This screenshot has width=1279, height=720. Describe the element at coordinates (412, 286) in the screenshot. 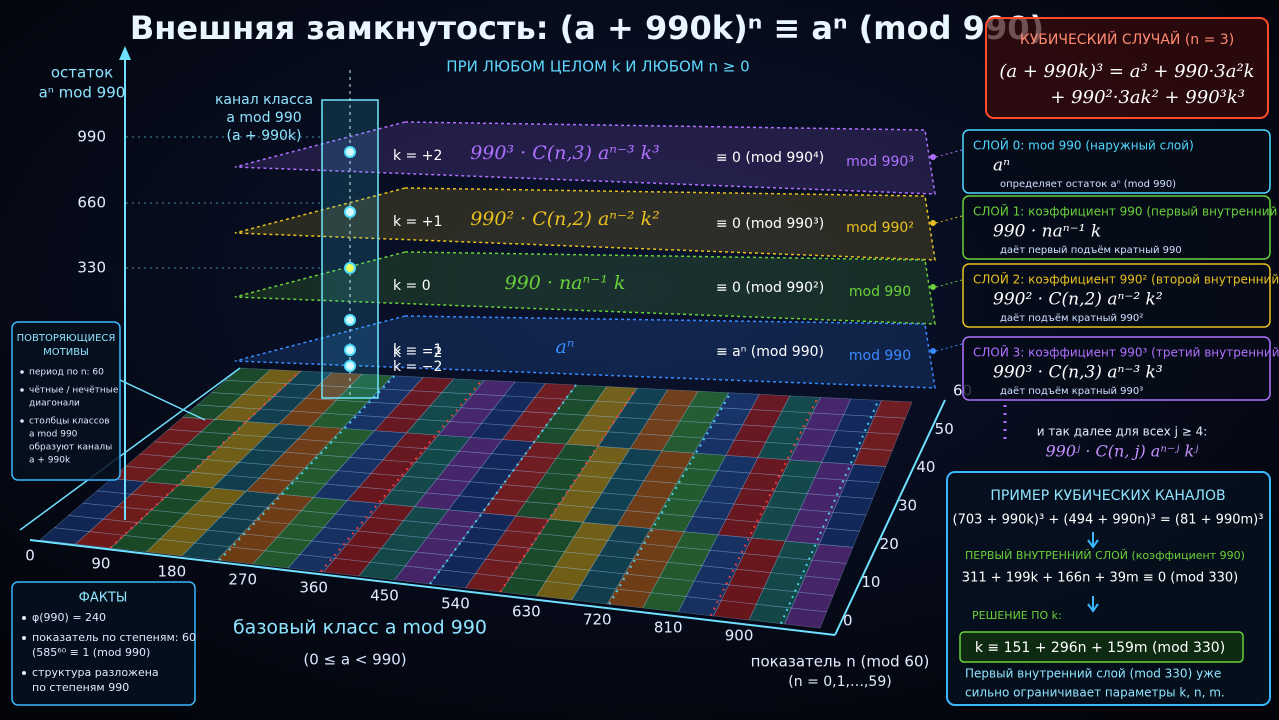

I see `k-label: k = 0` at that location.